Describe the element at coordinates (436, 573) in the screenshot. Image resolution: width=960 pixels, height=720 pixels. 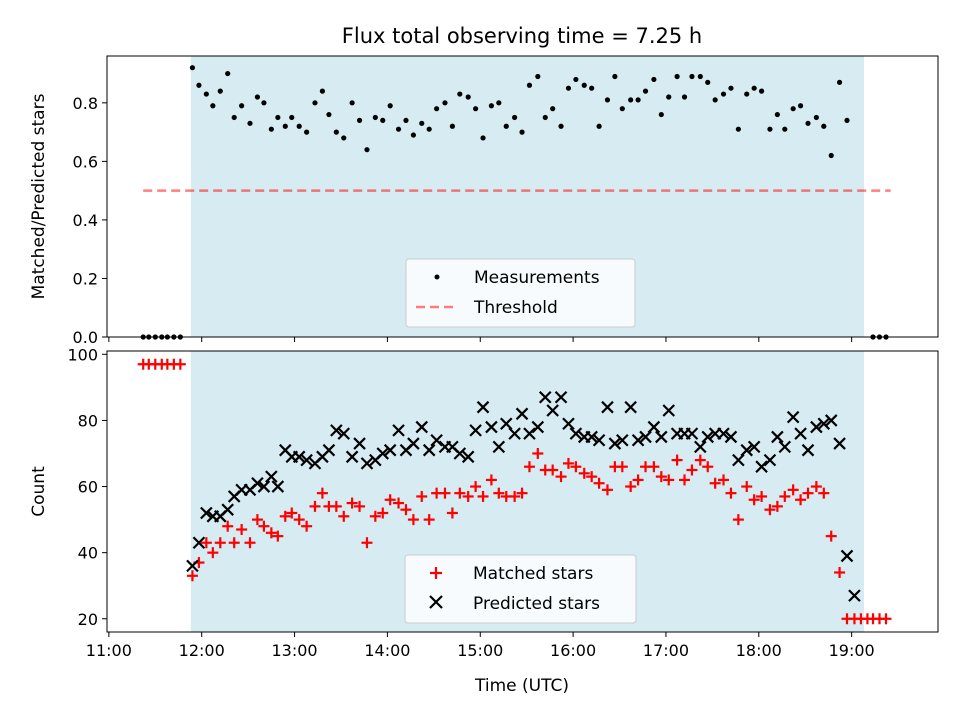
I see `legend-matched-plus-icon` at that location.